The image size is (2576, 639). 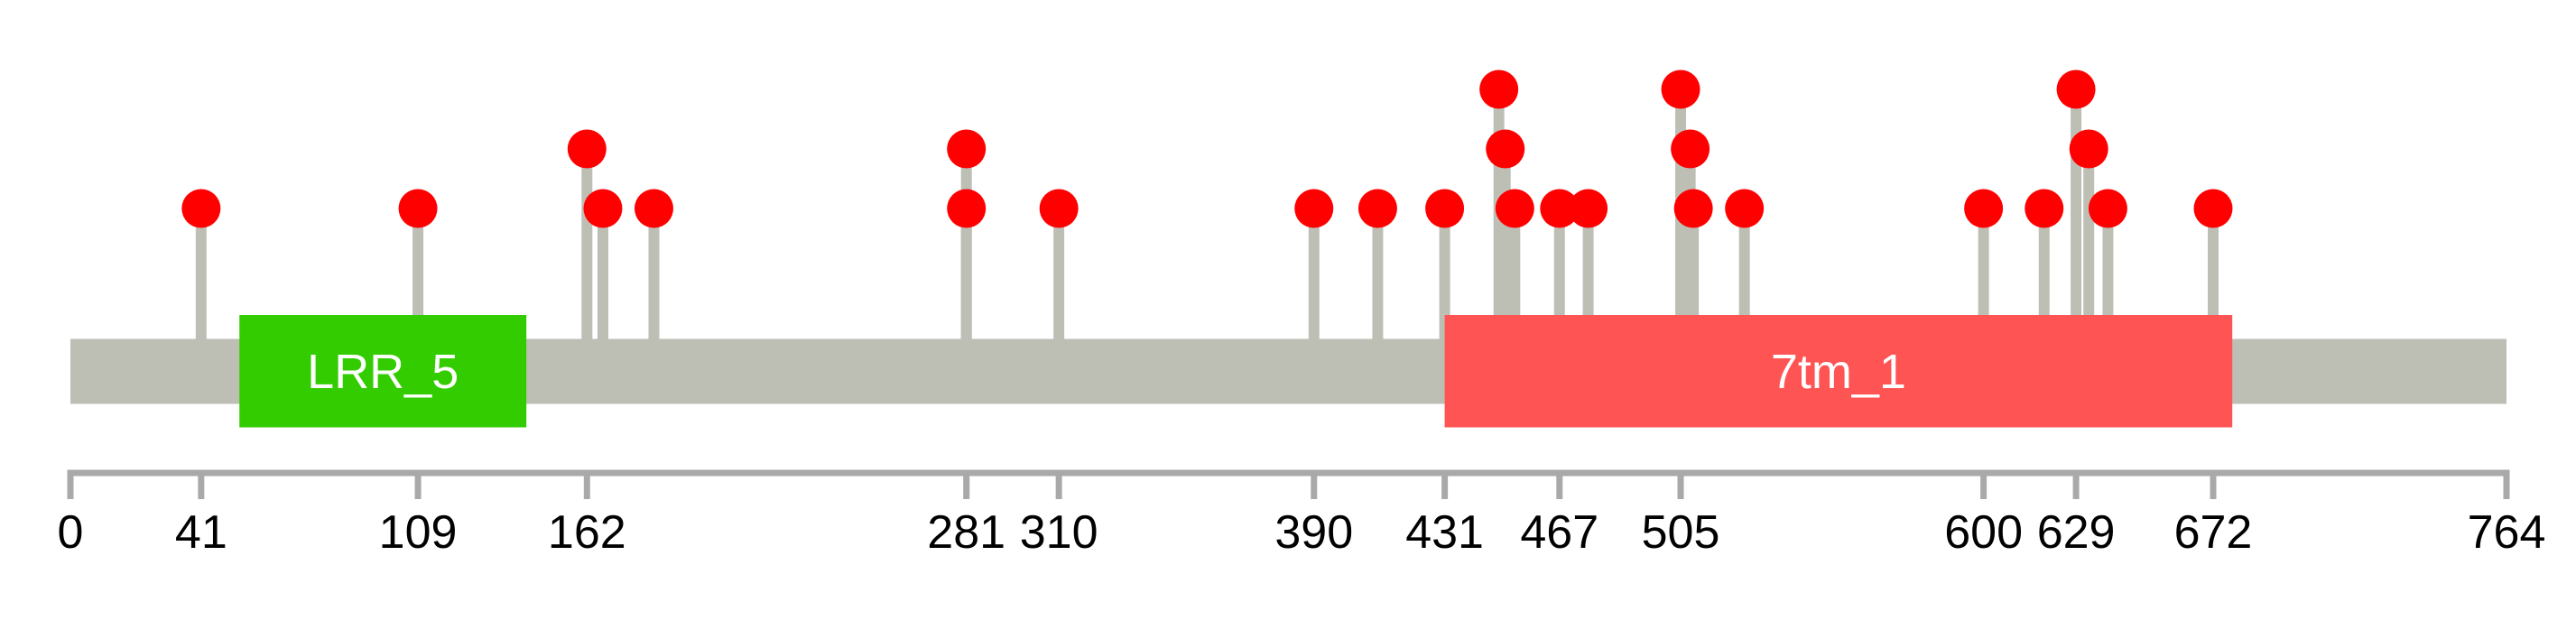 What do you see at coordinates (419, 532) in the screenshot?
I see `axis-tick-label: 109` at bounding box center [419, 532].